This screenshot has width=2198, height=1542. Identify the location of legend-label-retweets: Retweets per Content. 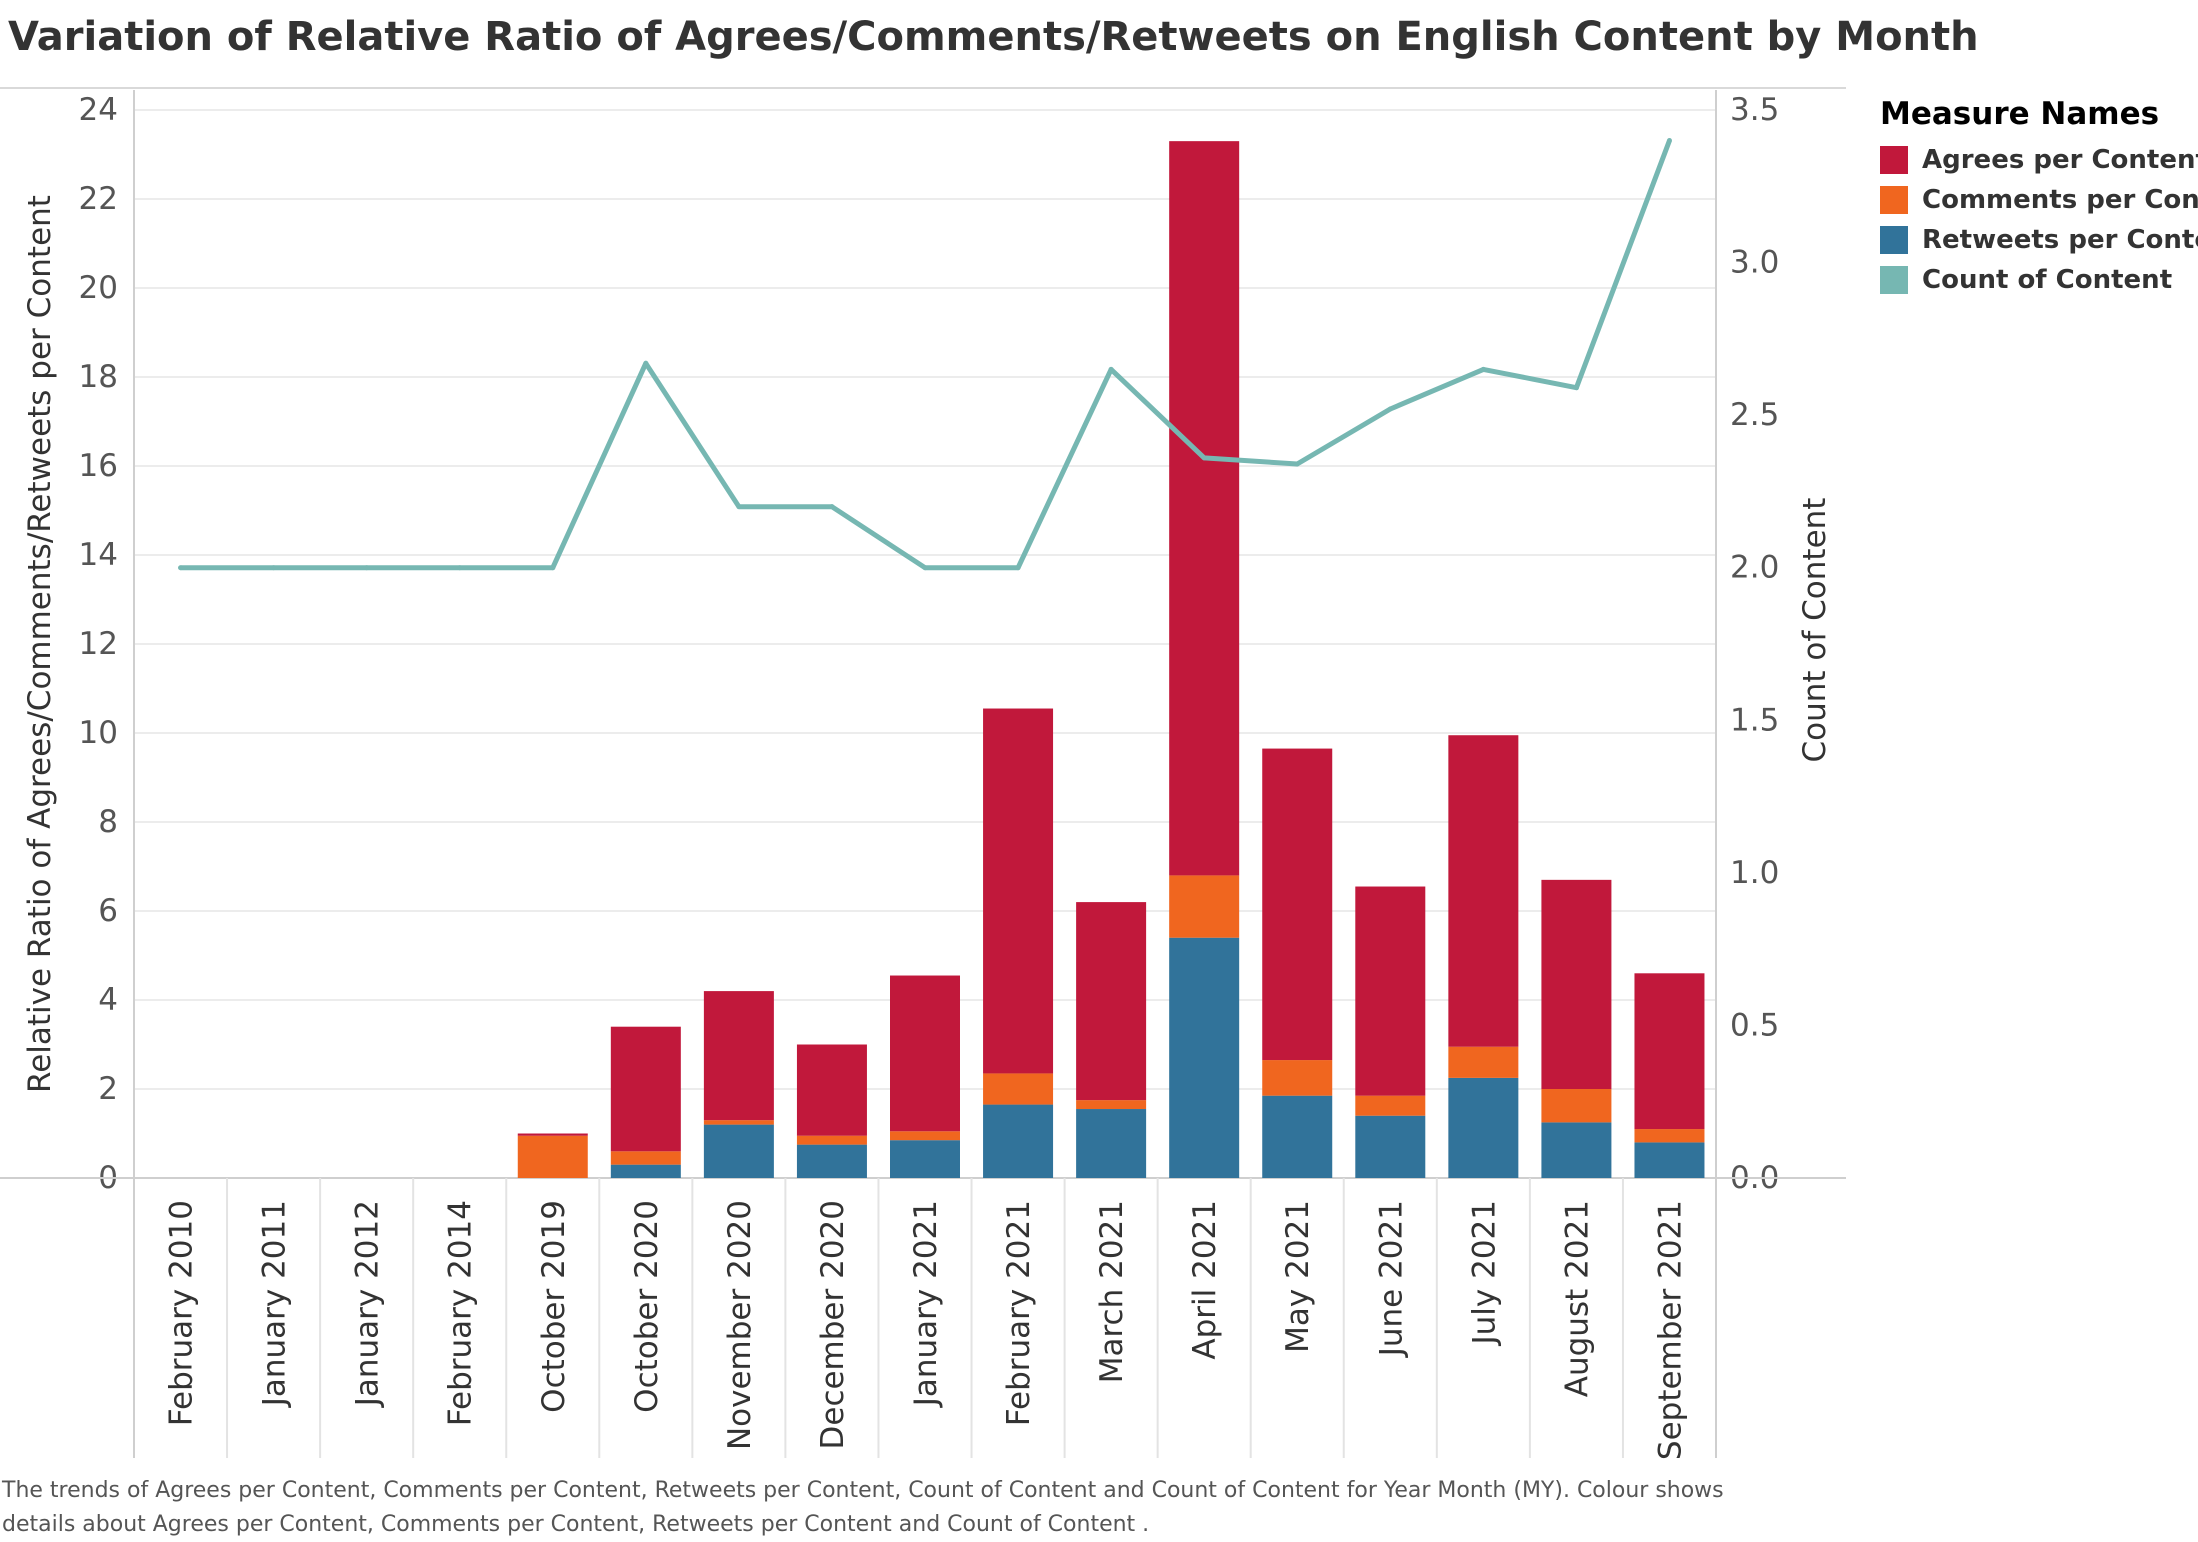
(2060, 240).